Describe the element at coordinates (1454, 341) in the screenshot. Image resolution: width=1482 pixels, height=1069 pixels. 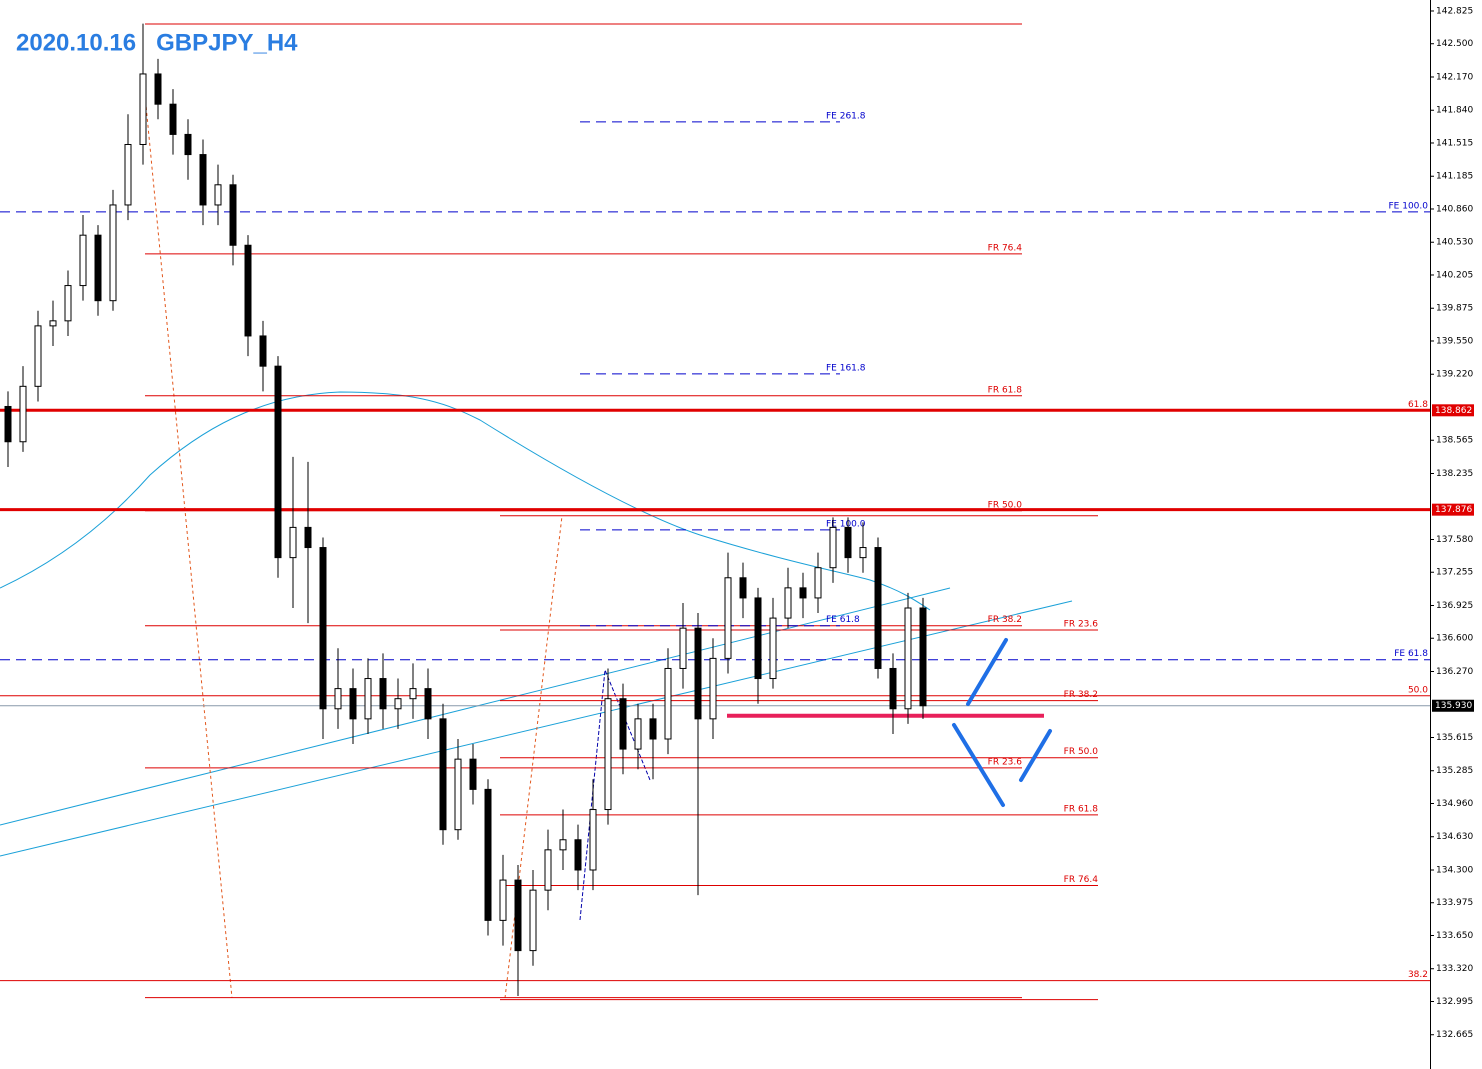
I see `y-tick-label: 139.550` at that location.